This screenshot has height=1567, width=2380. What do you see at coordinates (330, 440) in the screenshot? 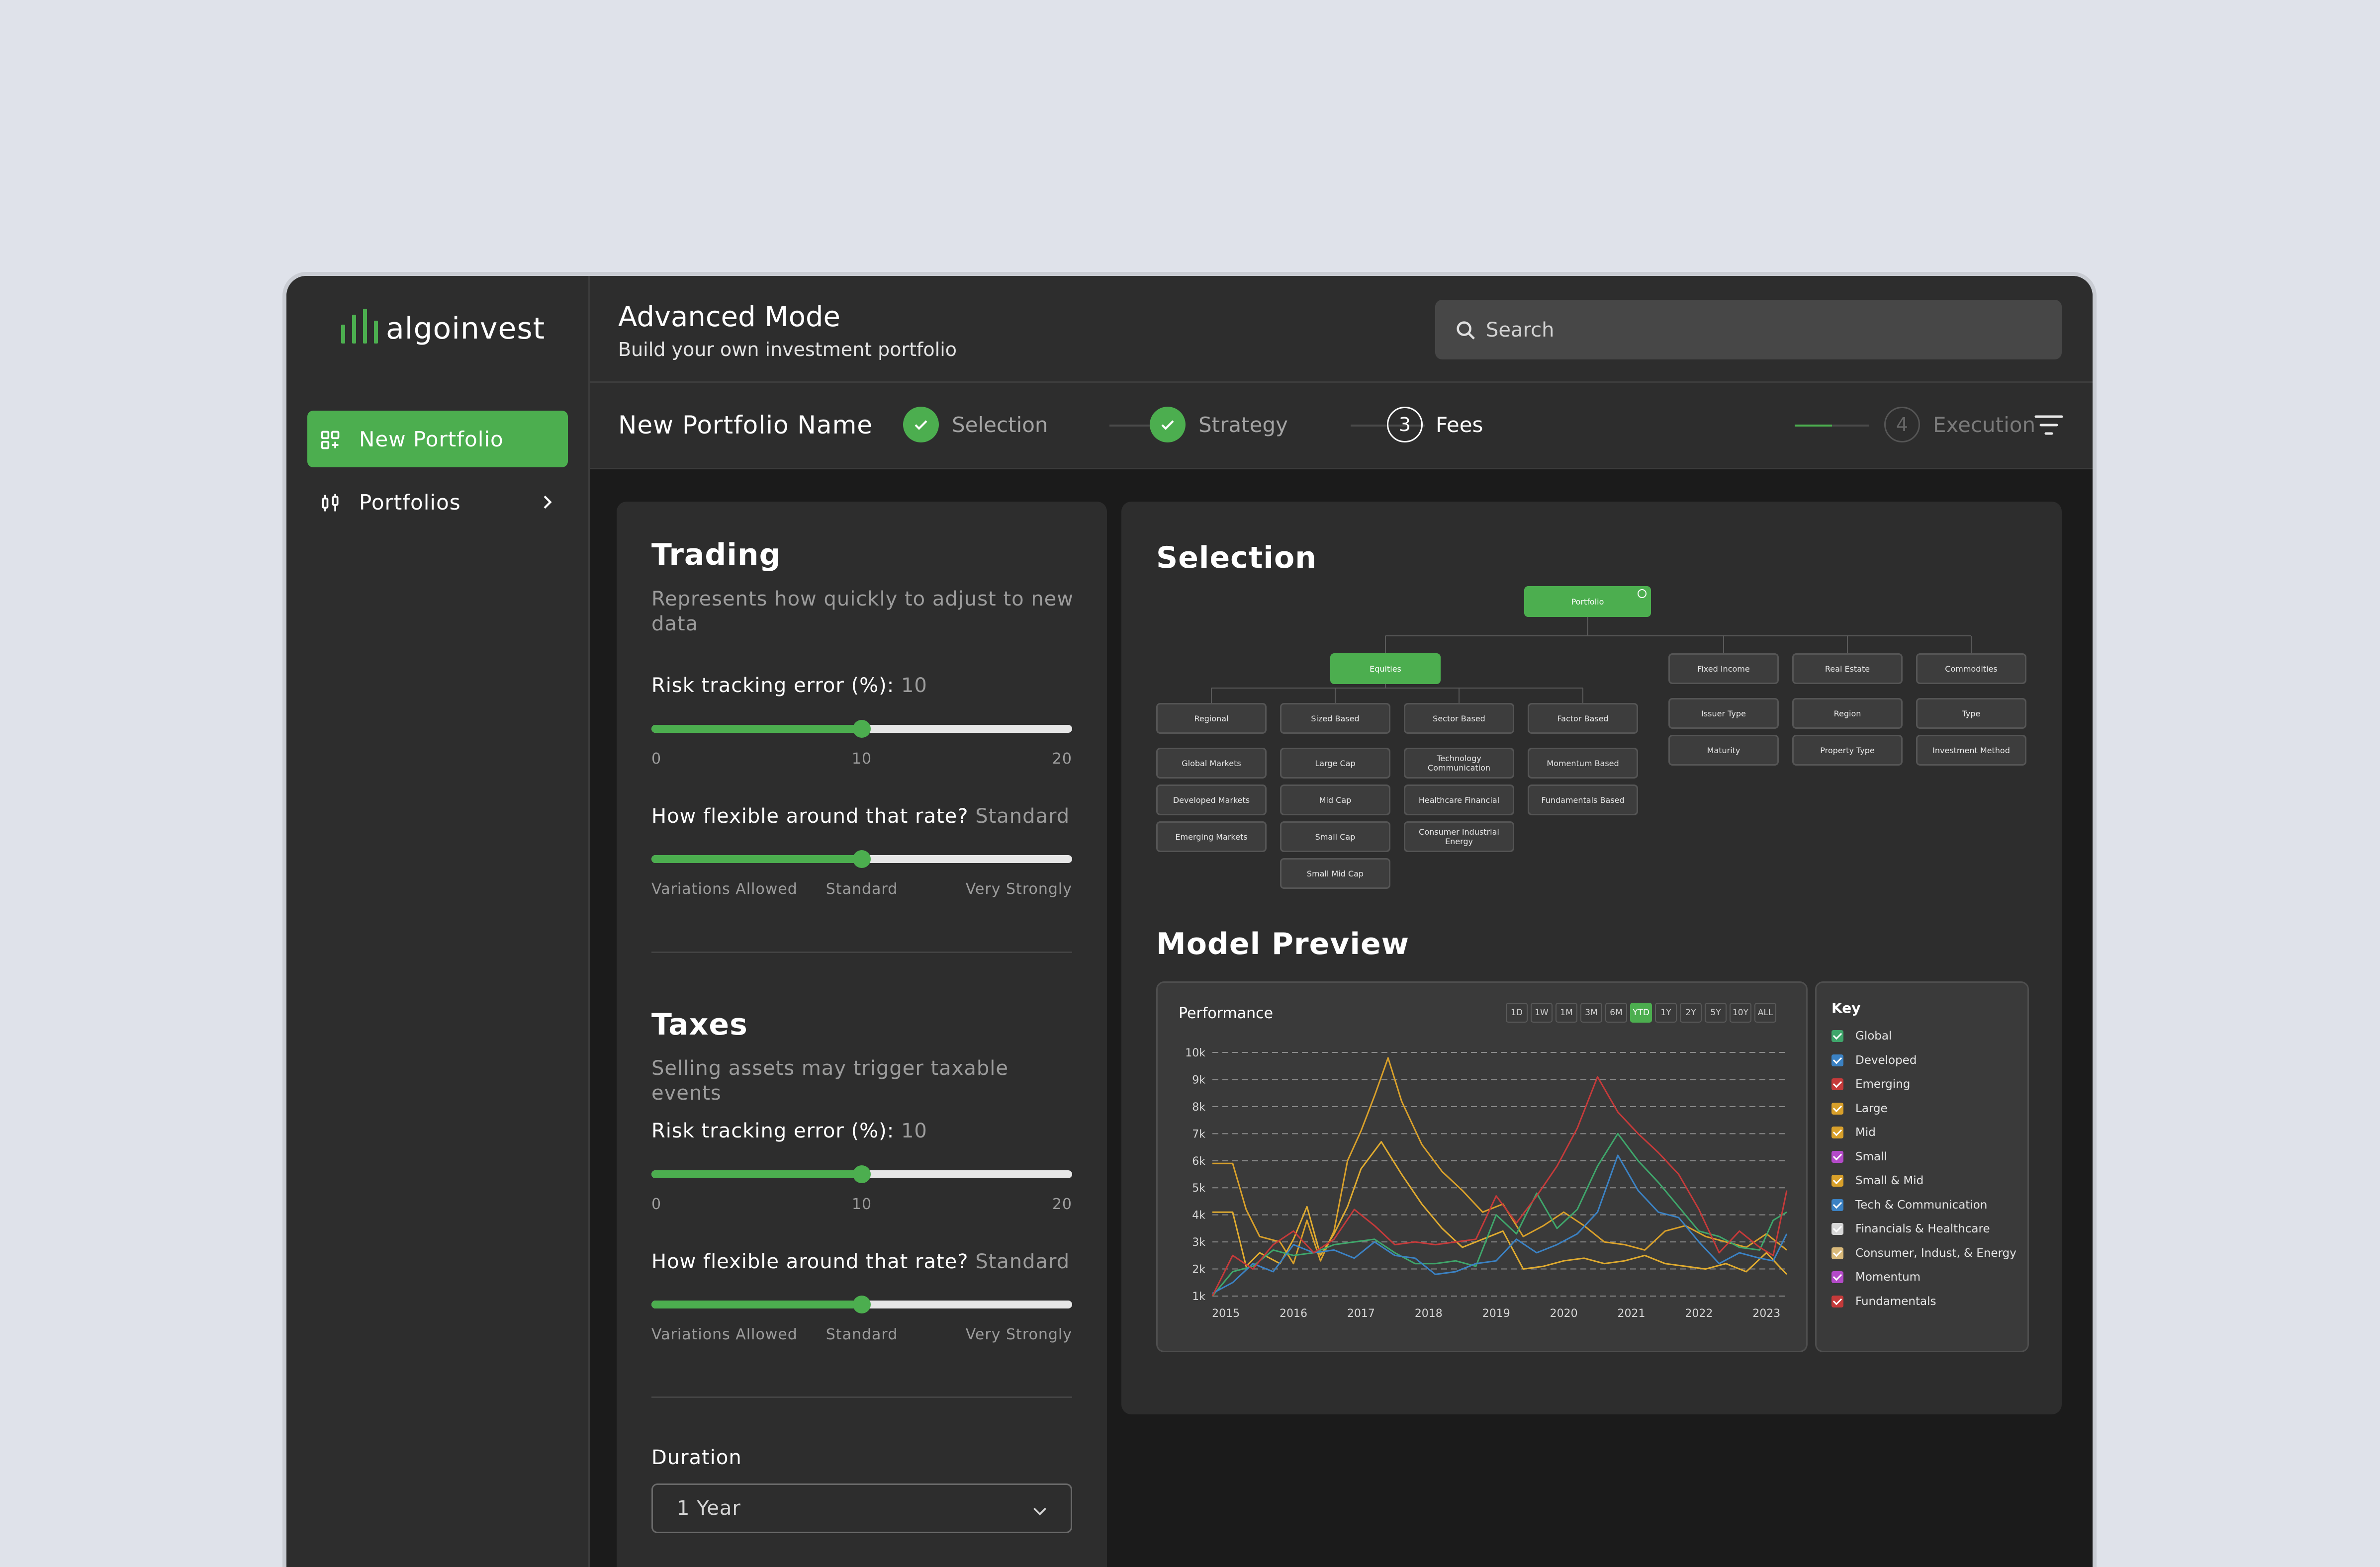
I see `grid-plus-icon` at bounding box center [330, 440].